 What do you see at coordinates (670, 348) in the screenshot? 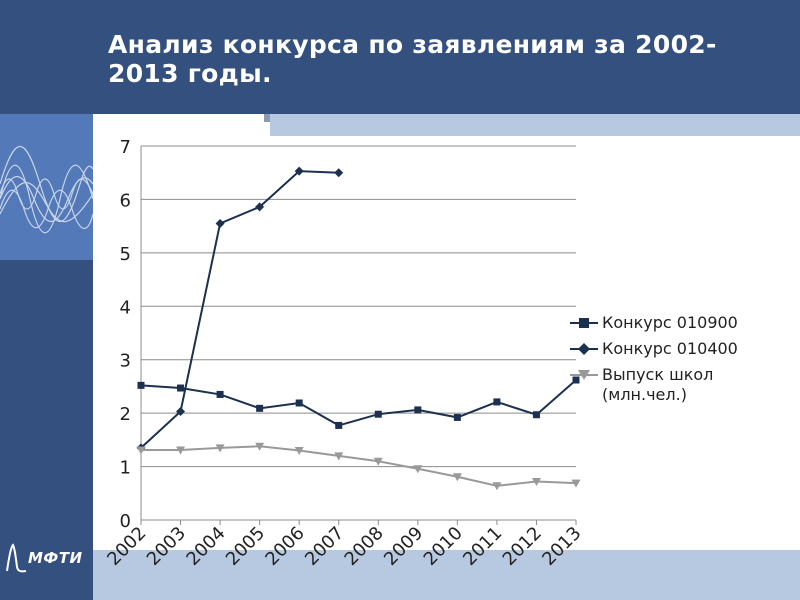
I see `legend-label: Конкурс 010400` at bounding box center [670, 348].